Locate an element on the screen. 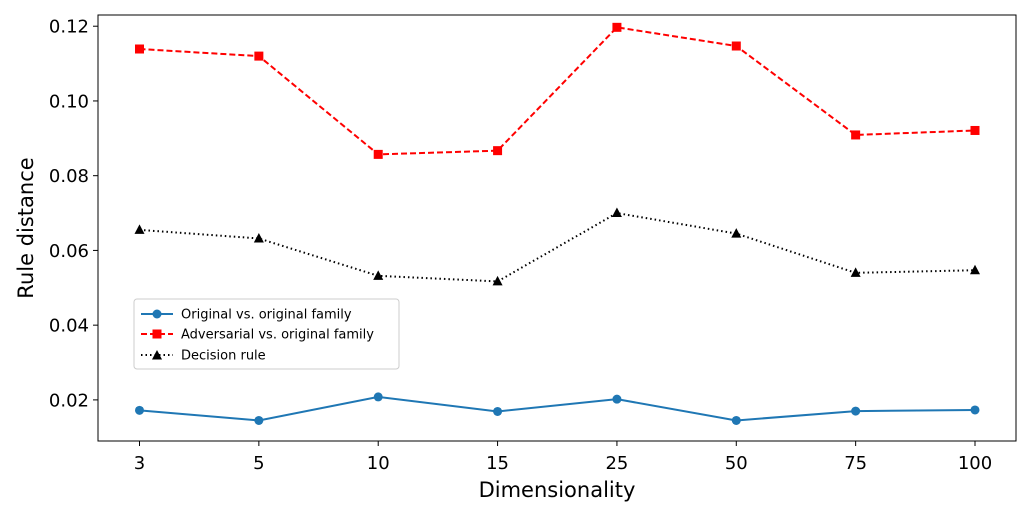  y-tick-label: 0.06 is located at coordinates (69, 251).